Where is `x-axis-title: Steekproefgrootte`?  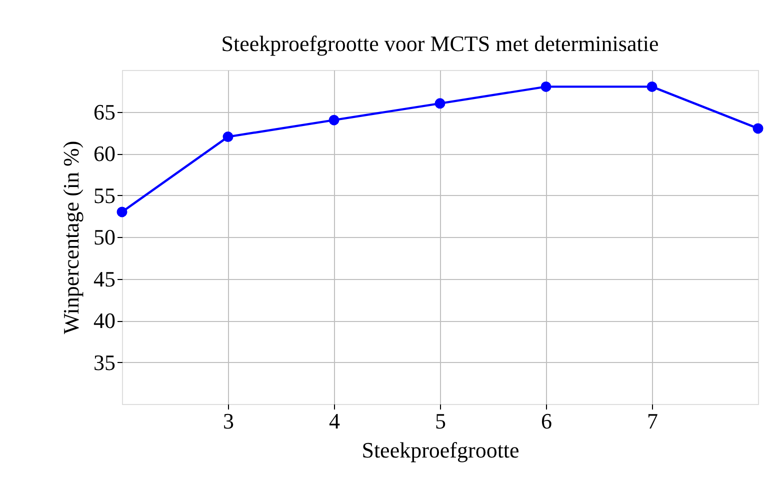 x-axis-title: Steekproefgrootte is located at coordinates (441, 450).